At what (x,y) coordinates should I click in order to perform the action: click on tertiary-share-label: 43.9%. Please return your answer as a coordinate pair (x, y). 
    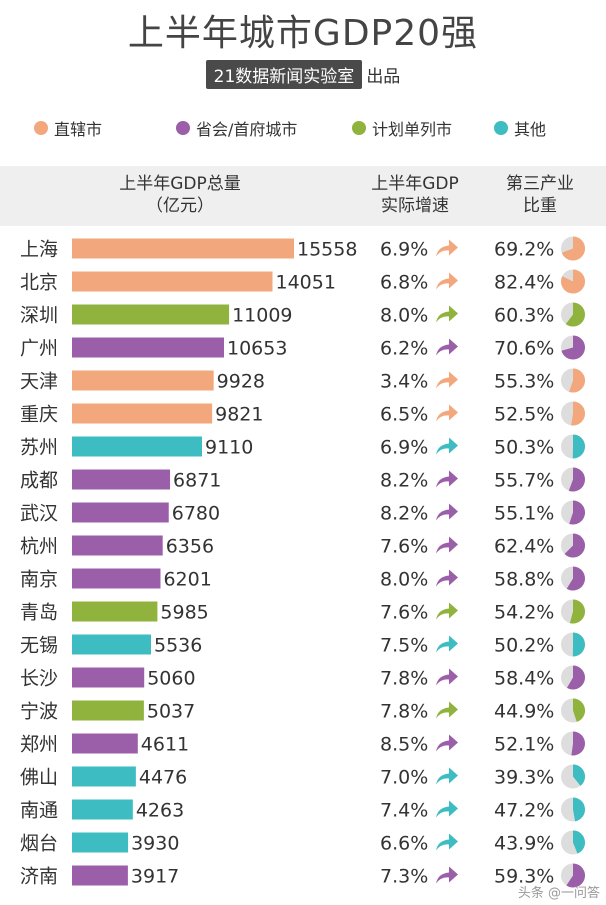
    Looking at the image, I should click on (524, 844).